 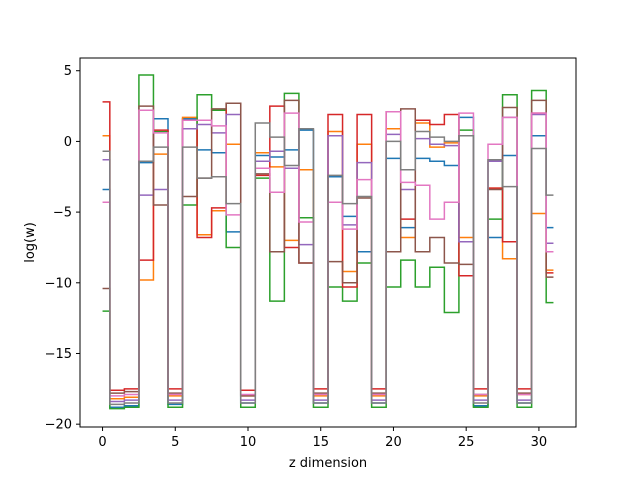 What do you see at coordinates (328, 463) in the screenshot?
I see `x-axis-label: z dimension` at bounding box center [328, 463].